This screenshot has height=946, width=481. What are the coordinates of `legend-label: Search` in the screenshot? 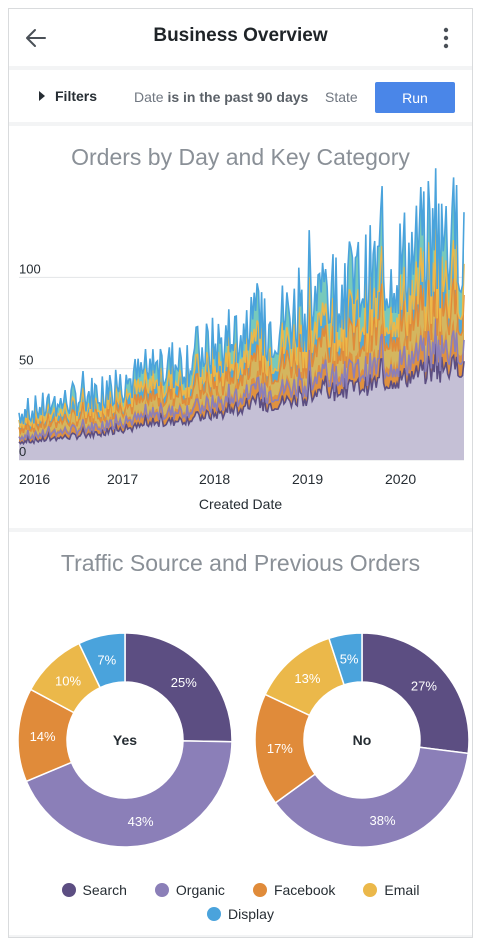 It's located at (104, 890).